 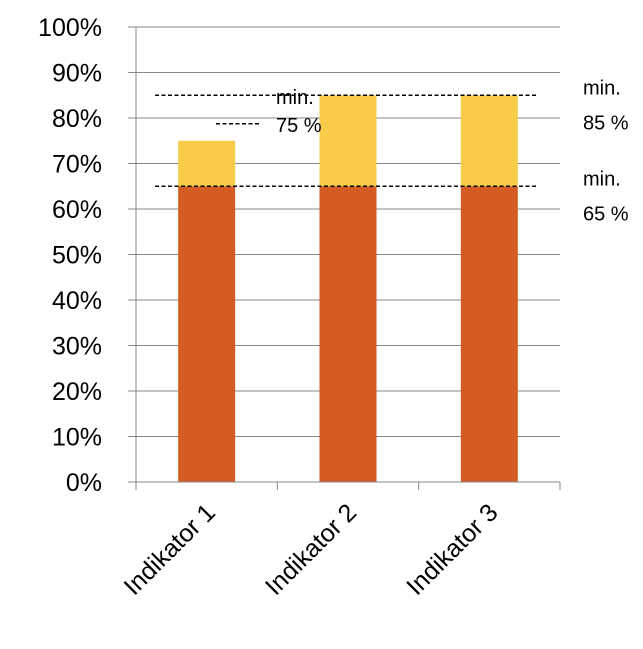 I want to click on threshold-label-line2: 65 %, so click(x=606, y=214).